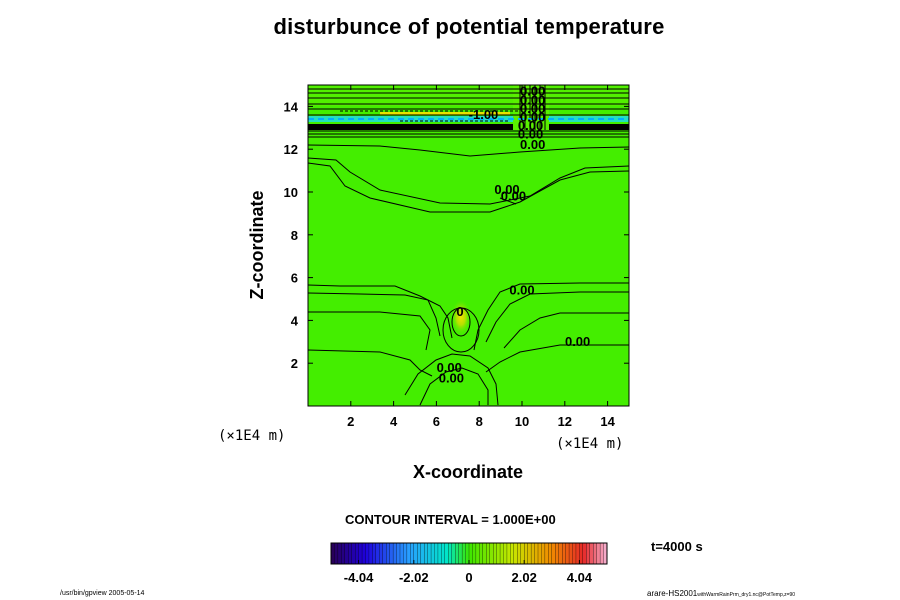 Image resolution: width=900 pixels, height=600 pixels. What do you see at coordinates (565, 421) in the screenshot?
I see `x-tick-label: 12` at bounding box center [565, 421].